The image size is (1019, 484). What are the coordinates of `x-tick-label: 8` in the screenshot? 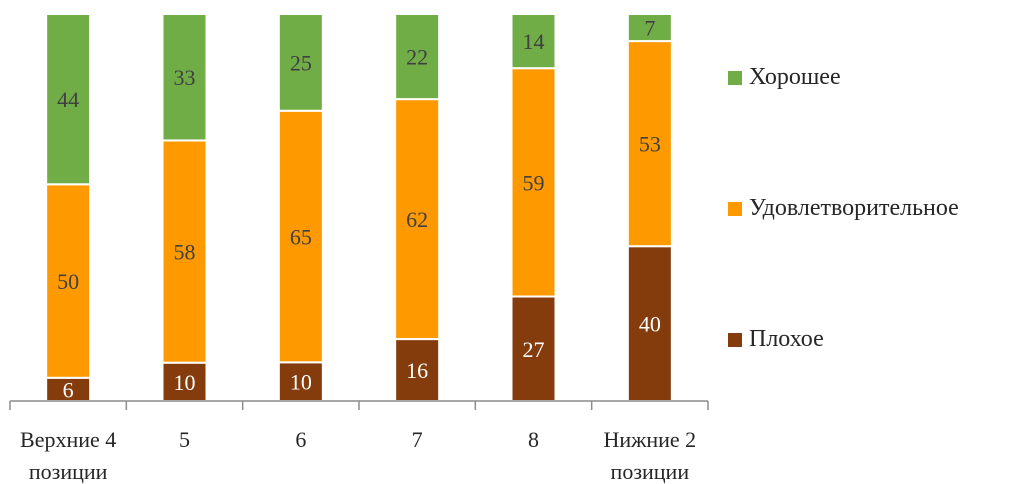 It's located at (533, 439).